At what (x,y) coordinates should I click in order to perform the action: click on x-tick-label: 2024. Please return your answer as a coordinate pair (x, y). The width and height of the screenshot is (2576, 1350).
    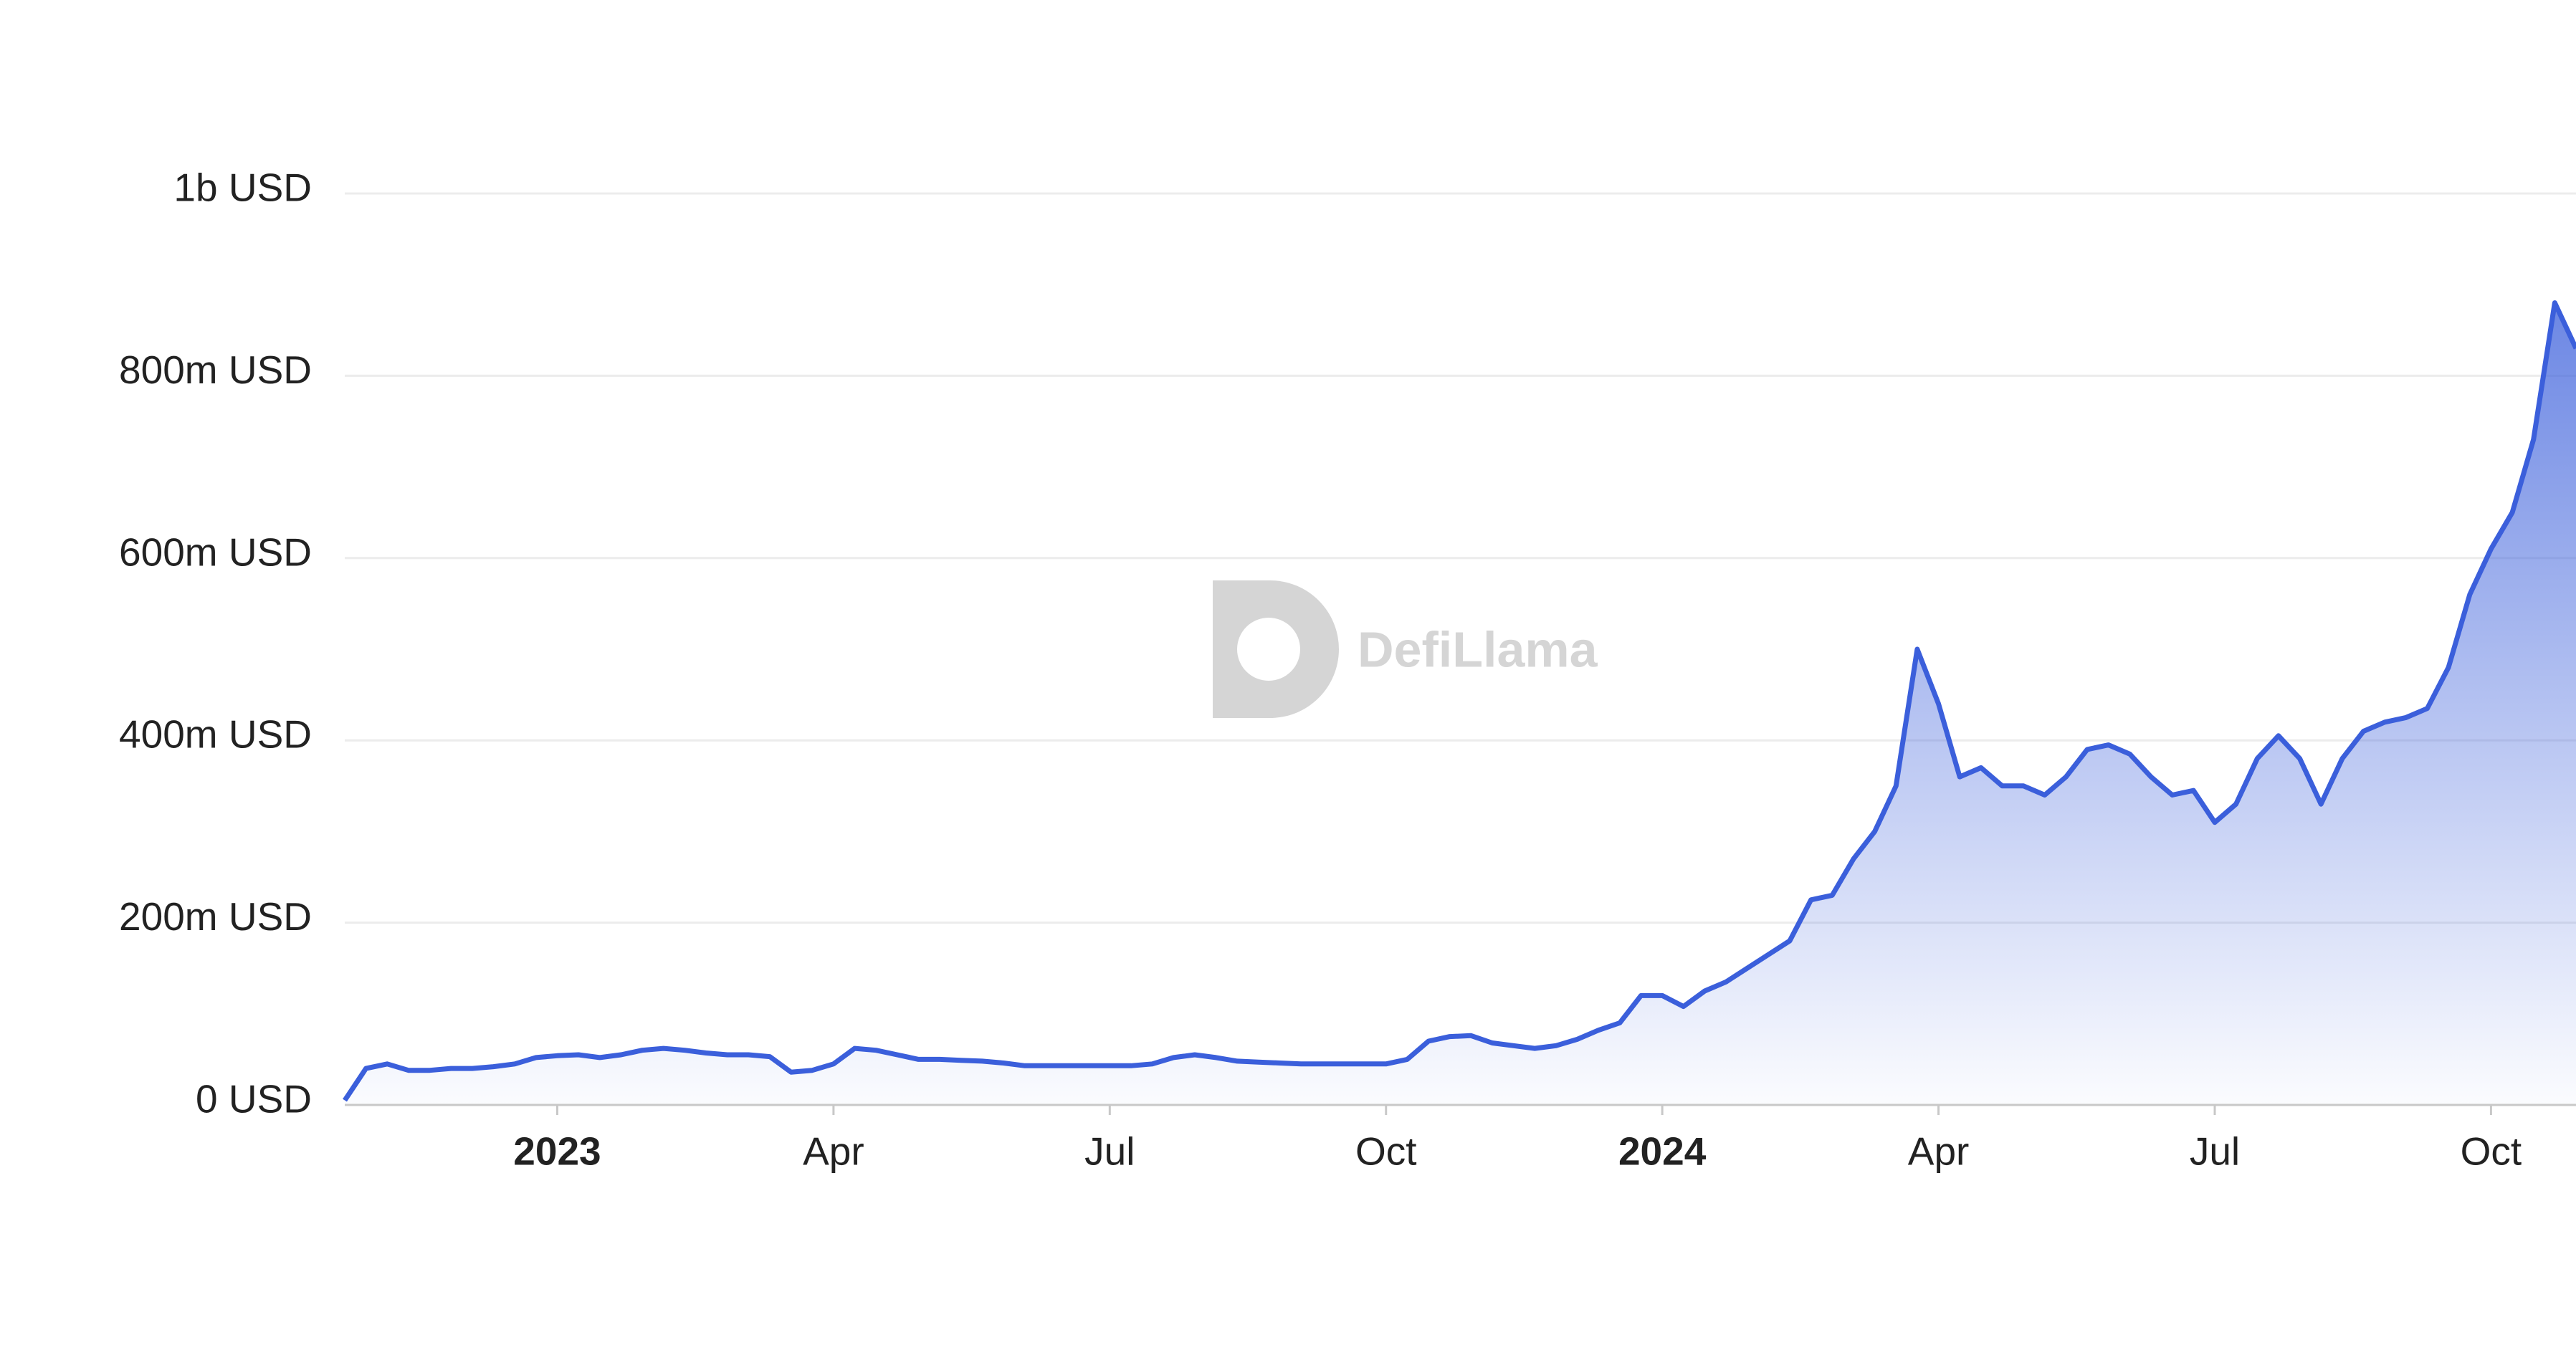
    Looking at the image, I should click on (1662, 1151).